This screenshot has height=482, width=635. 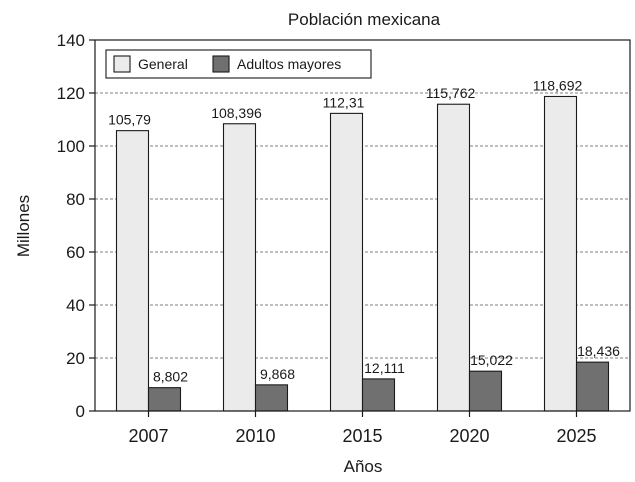 I want to click on data-label: 105,79, so click(x=129, y=120).